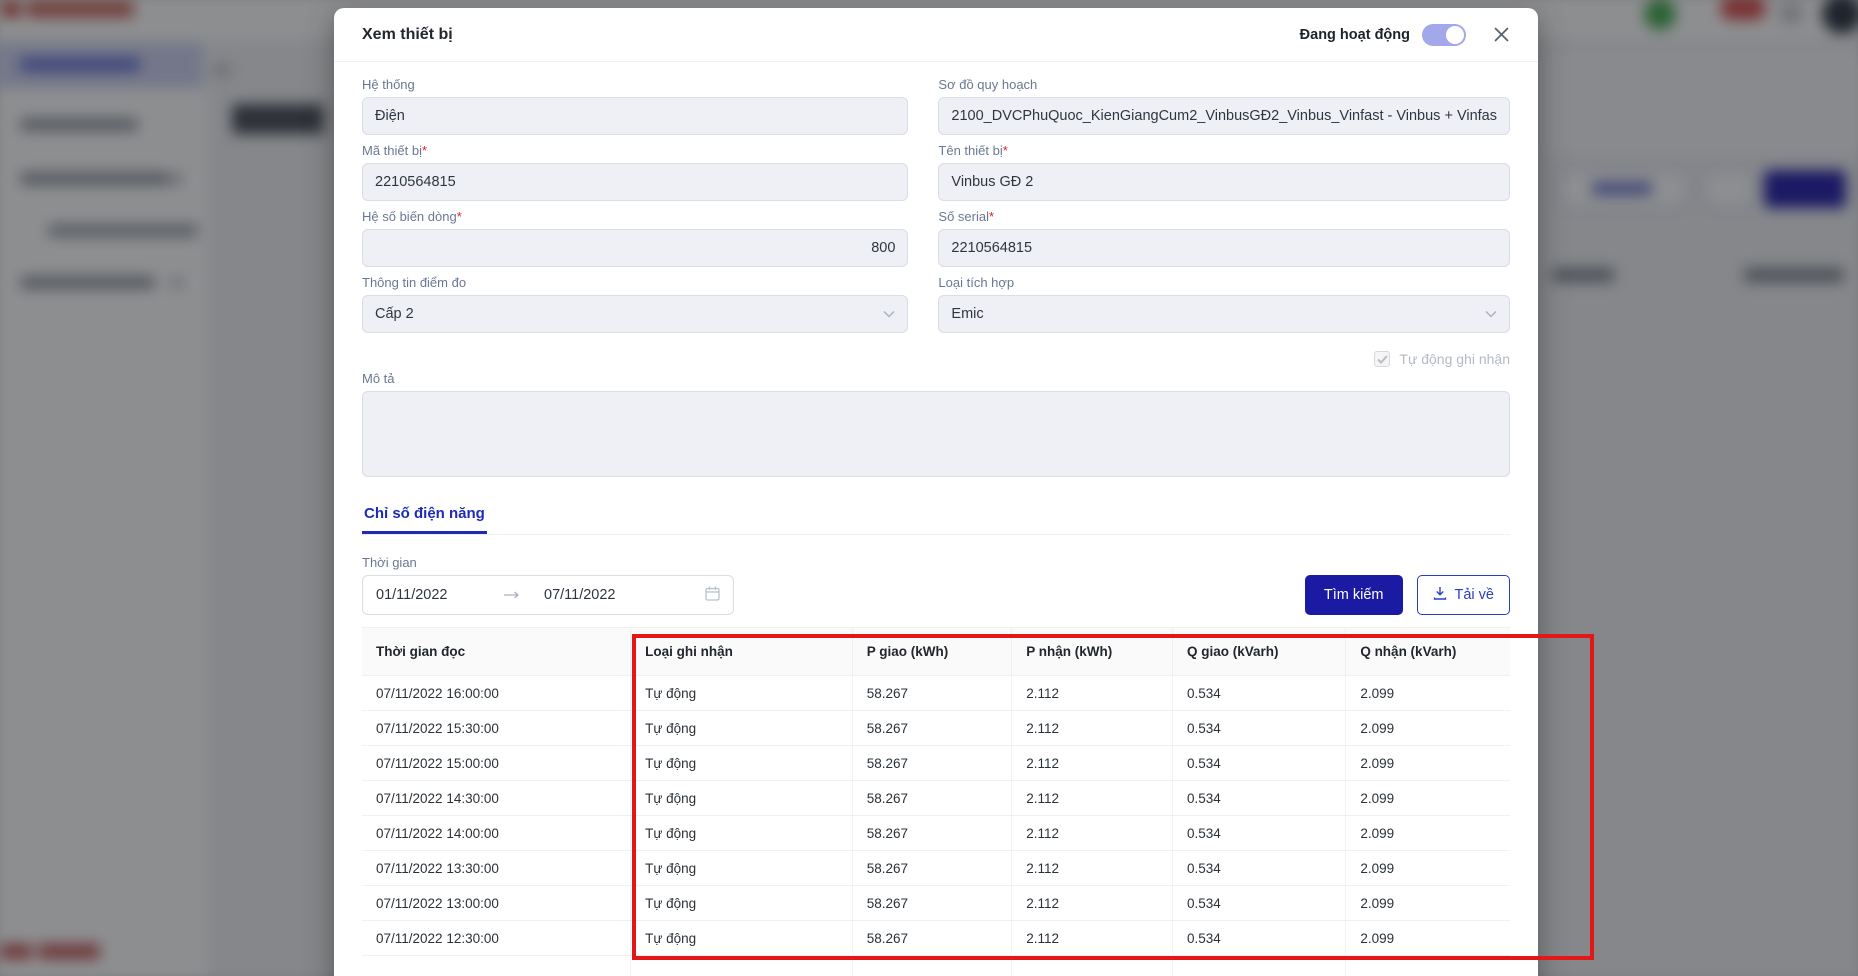 This screenshot has width=1858, height=976. What do you see at coordinates (497, 651) in the screenshot?
I see `col-header-time: Thời gian đọc` at bounding box center [497, 651].